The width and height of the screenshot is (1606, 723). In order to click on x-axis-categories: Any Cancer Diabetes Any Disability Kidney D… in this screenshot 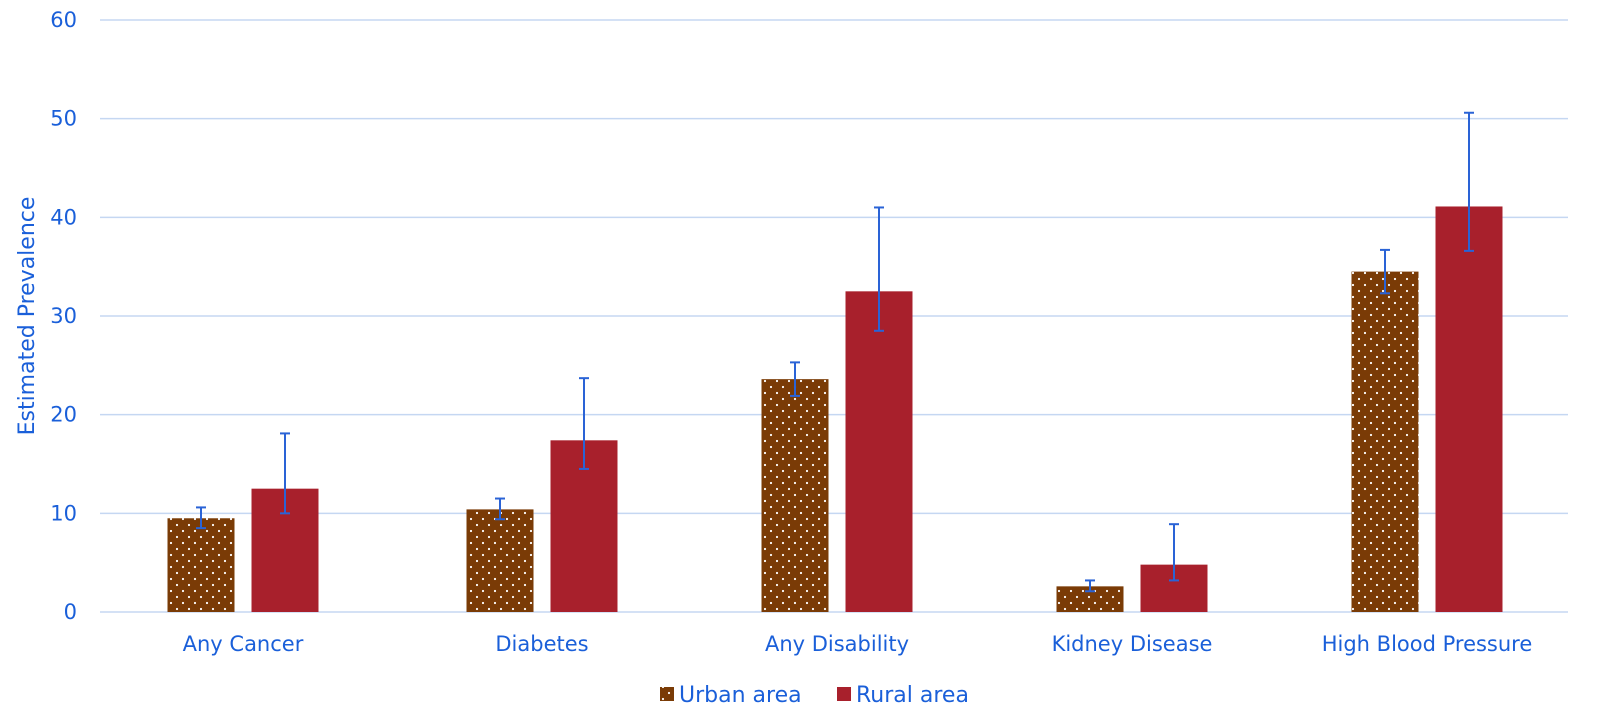, I will do `click(858, 644)`.